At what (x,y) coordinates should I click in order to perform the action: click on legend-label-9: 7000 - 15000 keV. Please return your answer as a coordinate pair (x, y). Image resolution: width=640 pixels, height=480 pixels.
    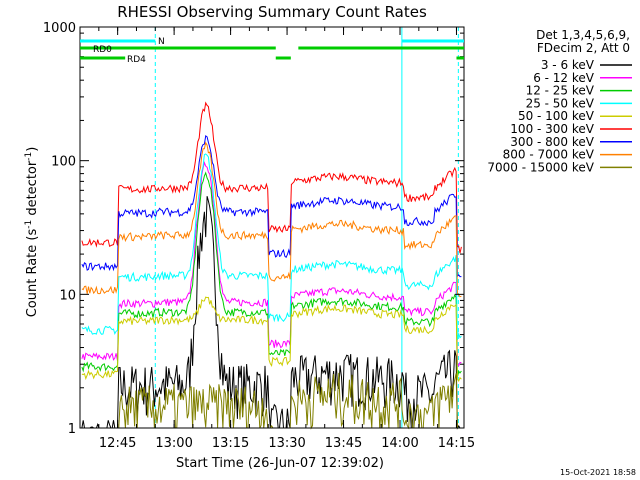
    Looking at the image, I should click on (540, 167).